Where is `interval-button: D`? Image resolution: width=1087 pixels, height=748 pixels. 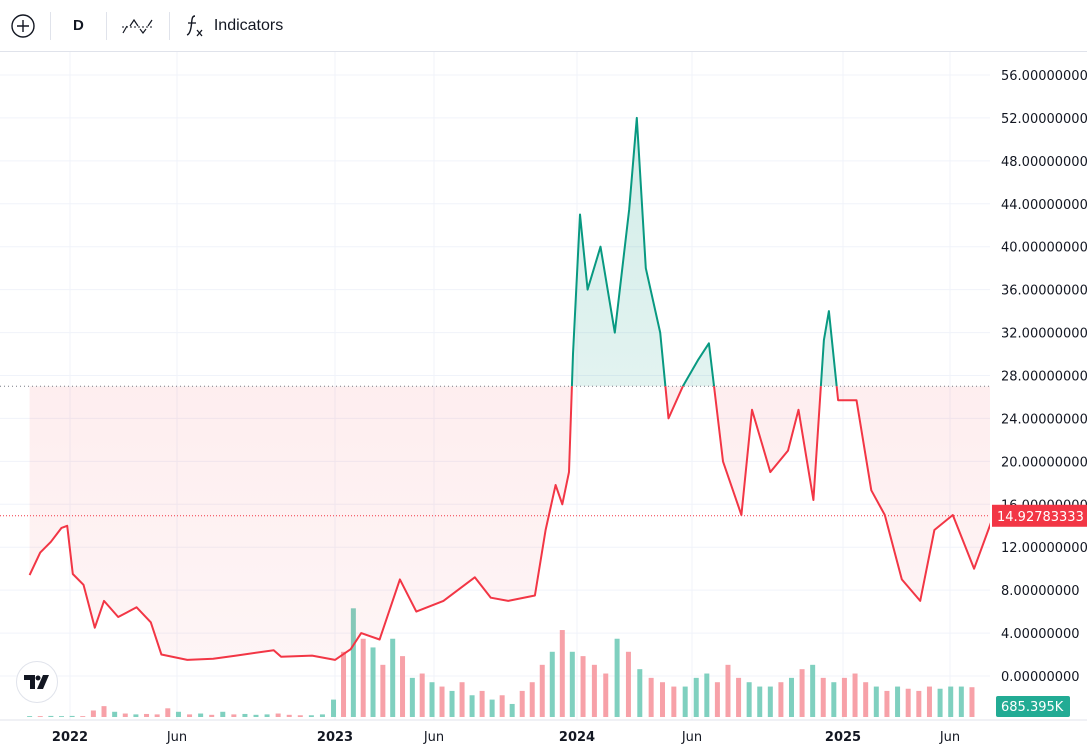 interval-button: D is located at coordinates (78, 26).